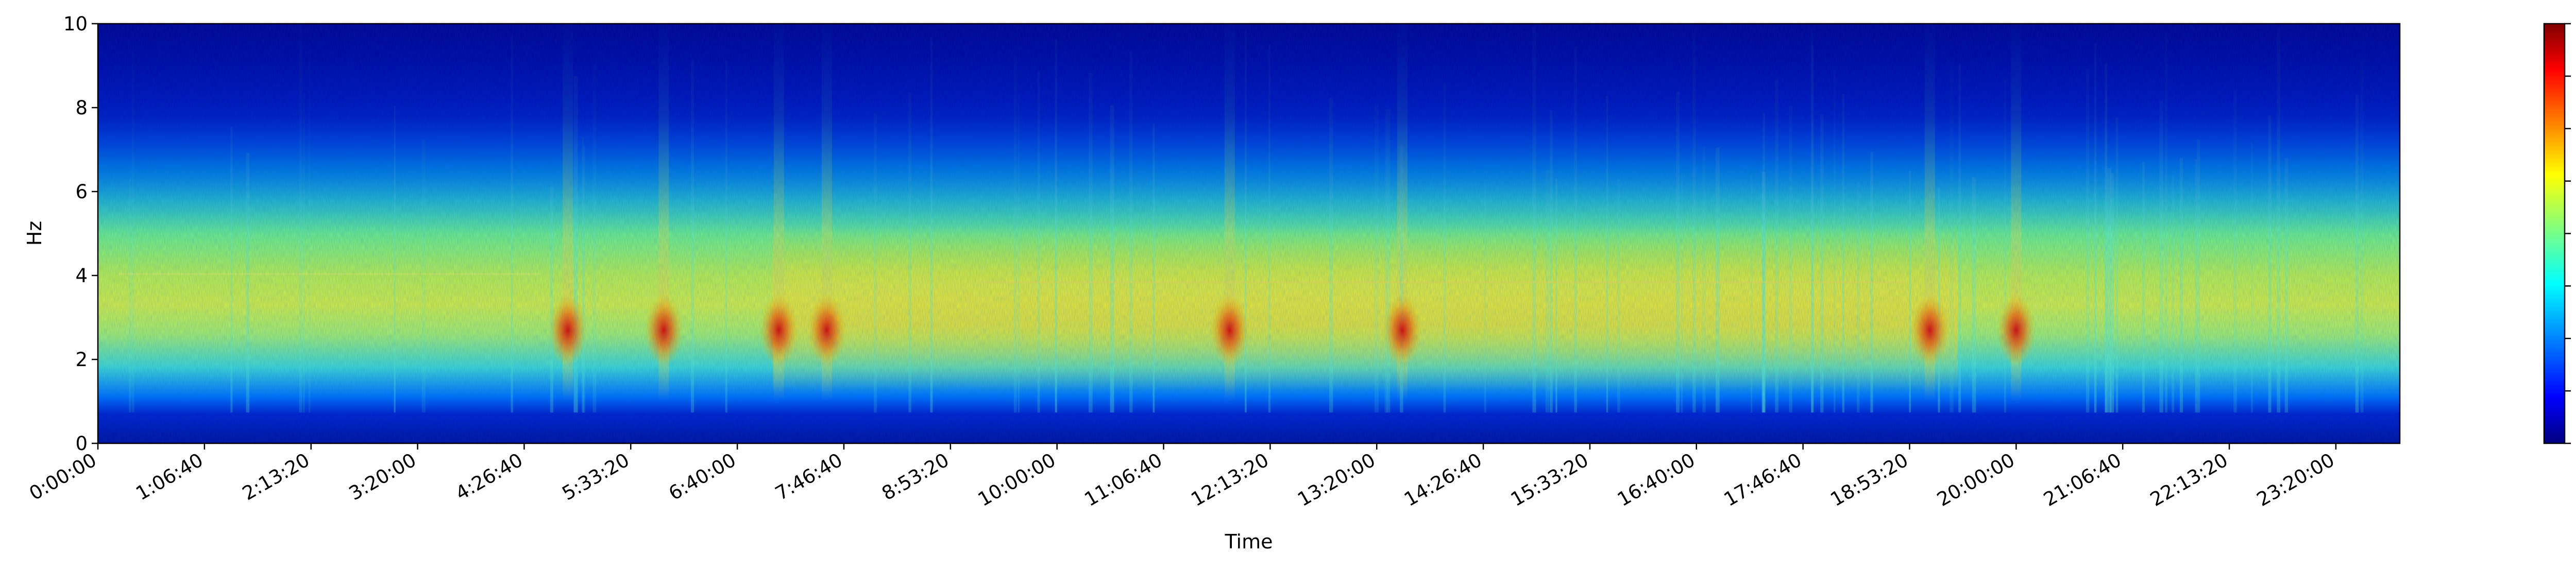  I want to click on y-tick-label: 0, so click(81, 444).